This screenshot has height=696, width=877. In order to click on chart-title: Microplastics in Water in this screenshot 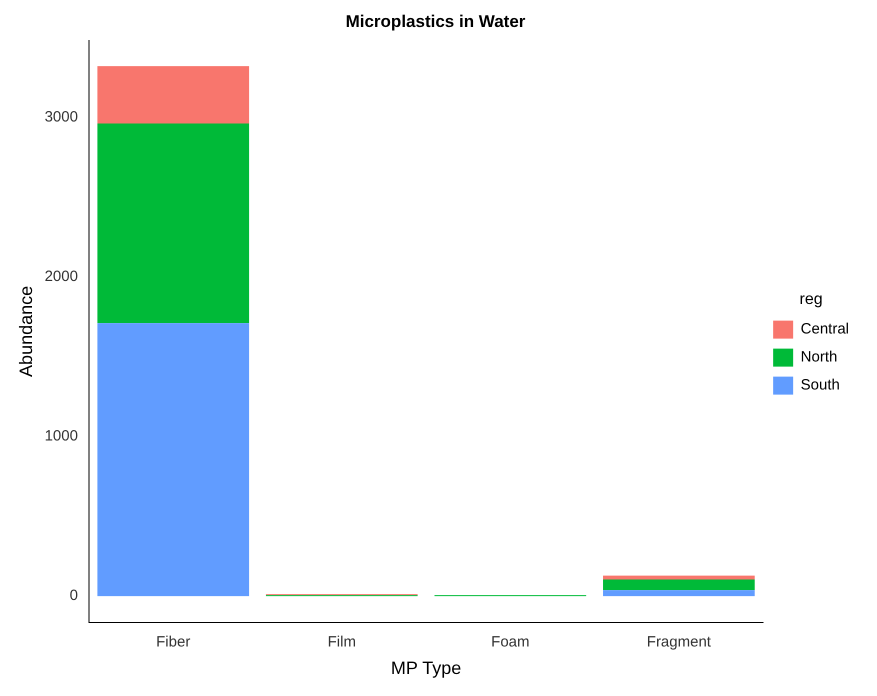, I will do `click(436, 21)`.